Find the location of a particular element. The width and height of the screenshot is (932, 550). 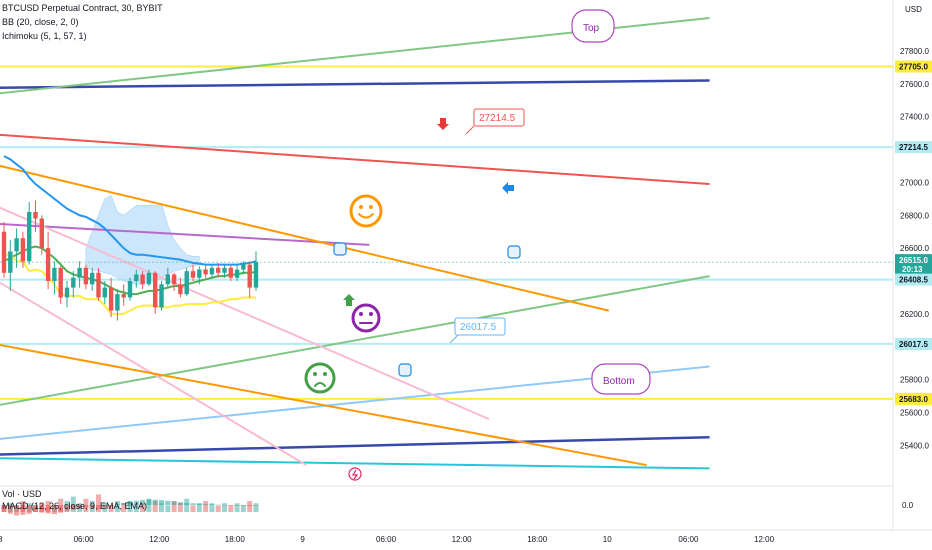

bottom-bubble: Bottom is located at coordinates (621, 379).